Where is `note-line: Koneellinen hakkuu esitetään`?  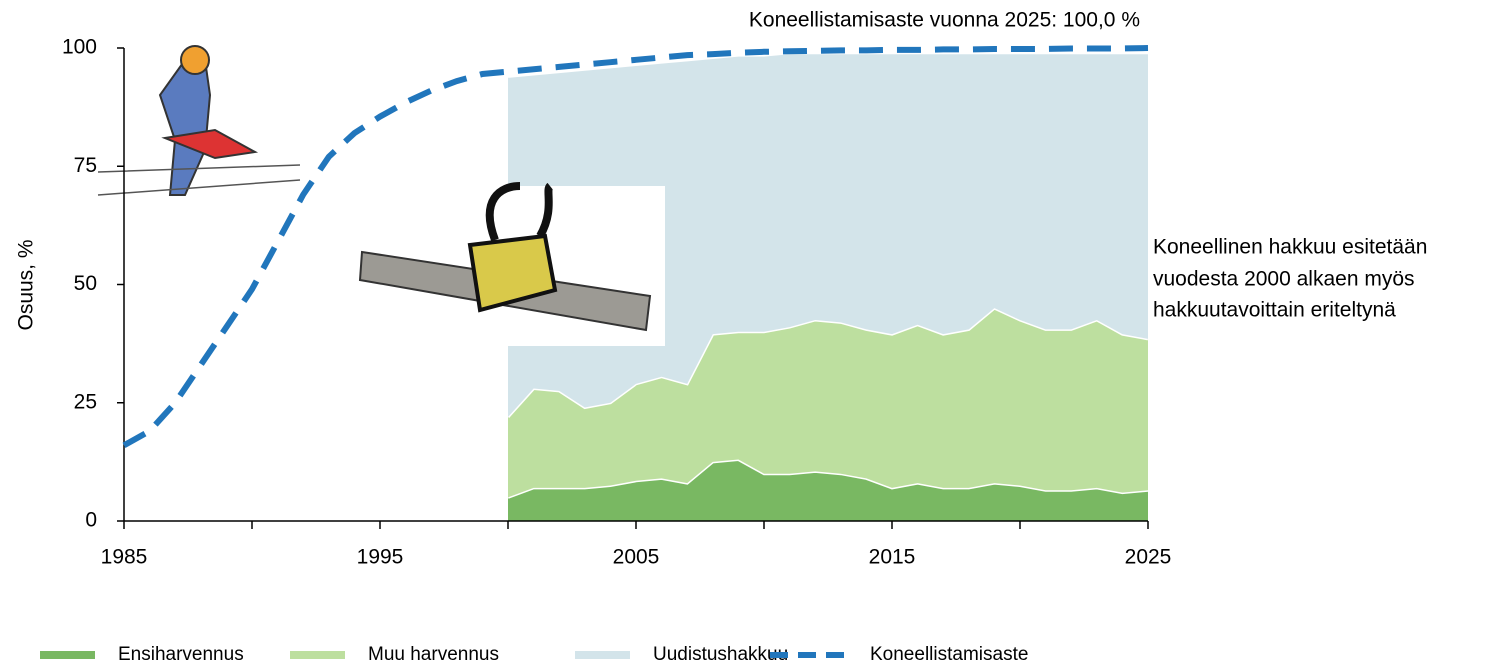 note-line: Koneellinen hakkuu esitetään is located at coordinates (1290, 247).